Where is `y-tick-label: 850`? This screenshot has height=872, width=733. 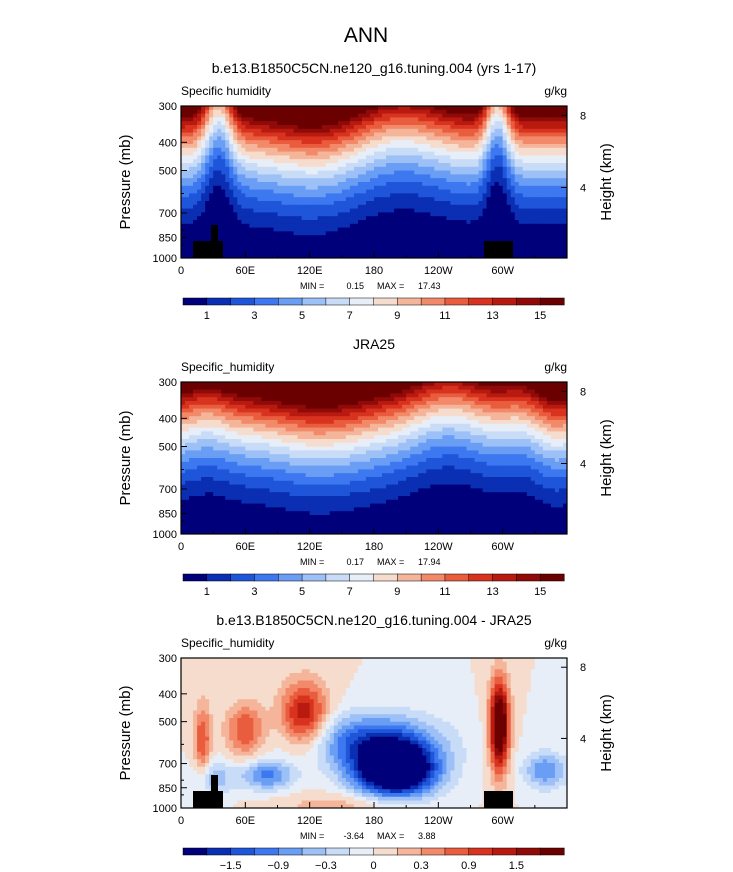
y-tick-label: 850 is located at coordinates (168, 238).